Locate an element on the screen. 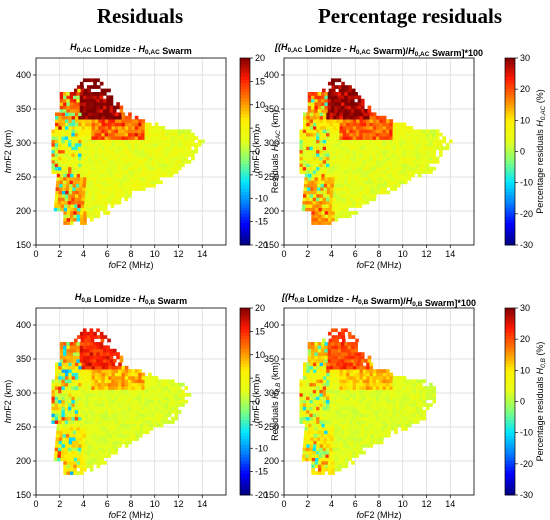 This screenshot has height=520, width=550. x-axis-label-italic: fo is located at coordinates (112, 265).